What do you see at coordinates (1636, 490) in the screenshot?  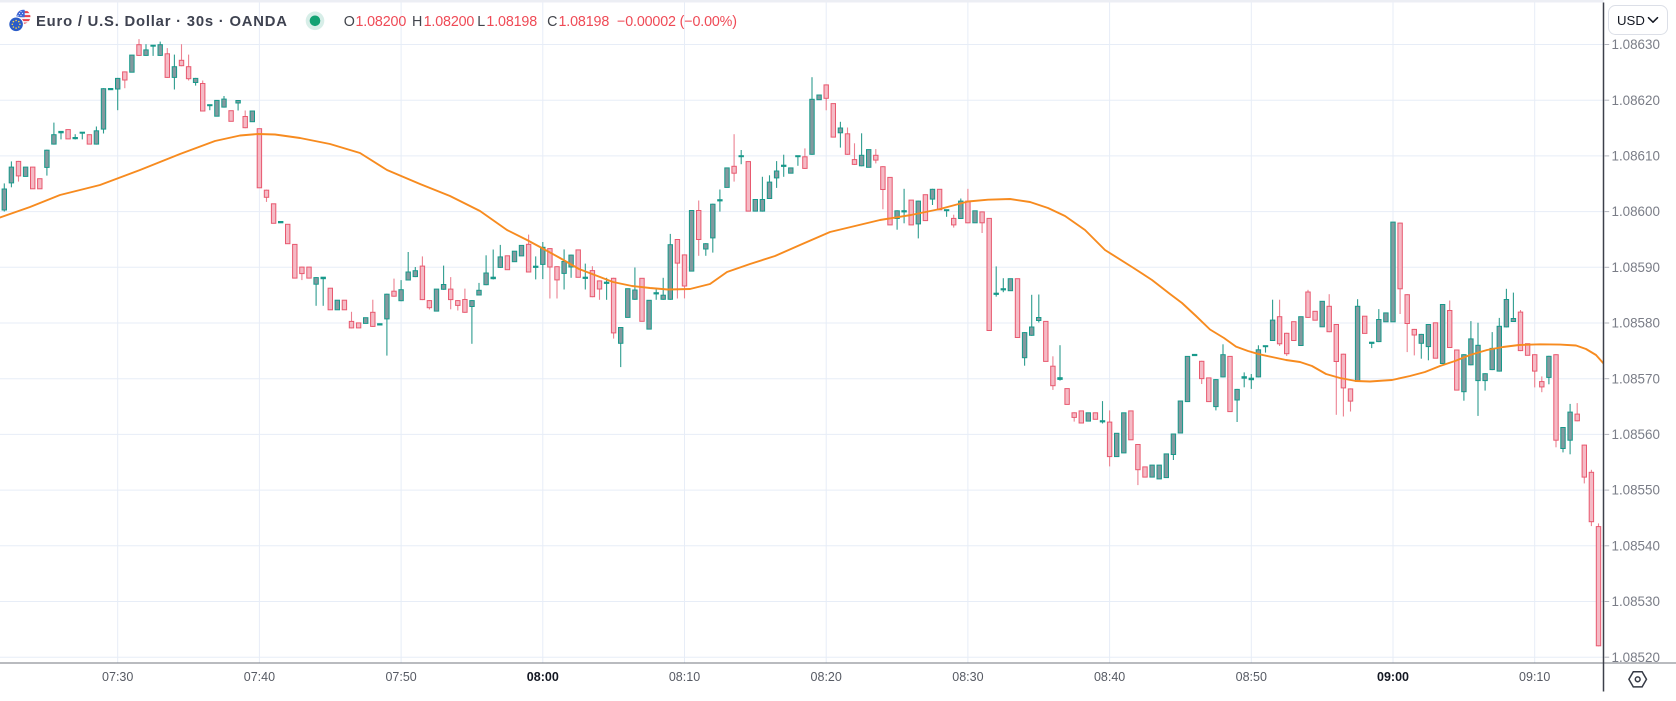 I see `svg-text: 1.08550` at bounding box center [1636, 490].